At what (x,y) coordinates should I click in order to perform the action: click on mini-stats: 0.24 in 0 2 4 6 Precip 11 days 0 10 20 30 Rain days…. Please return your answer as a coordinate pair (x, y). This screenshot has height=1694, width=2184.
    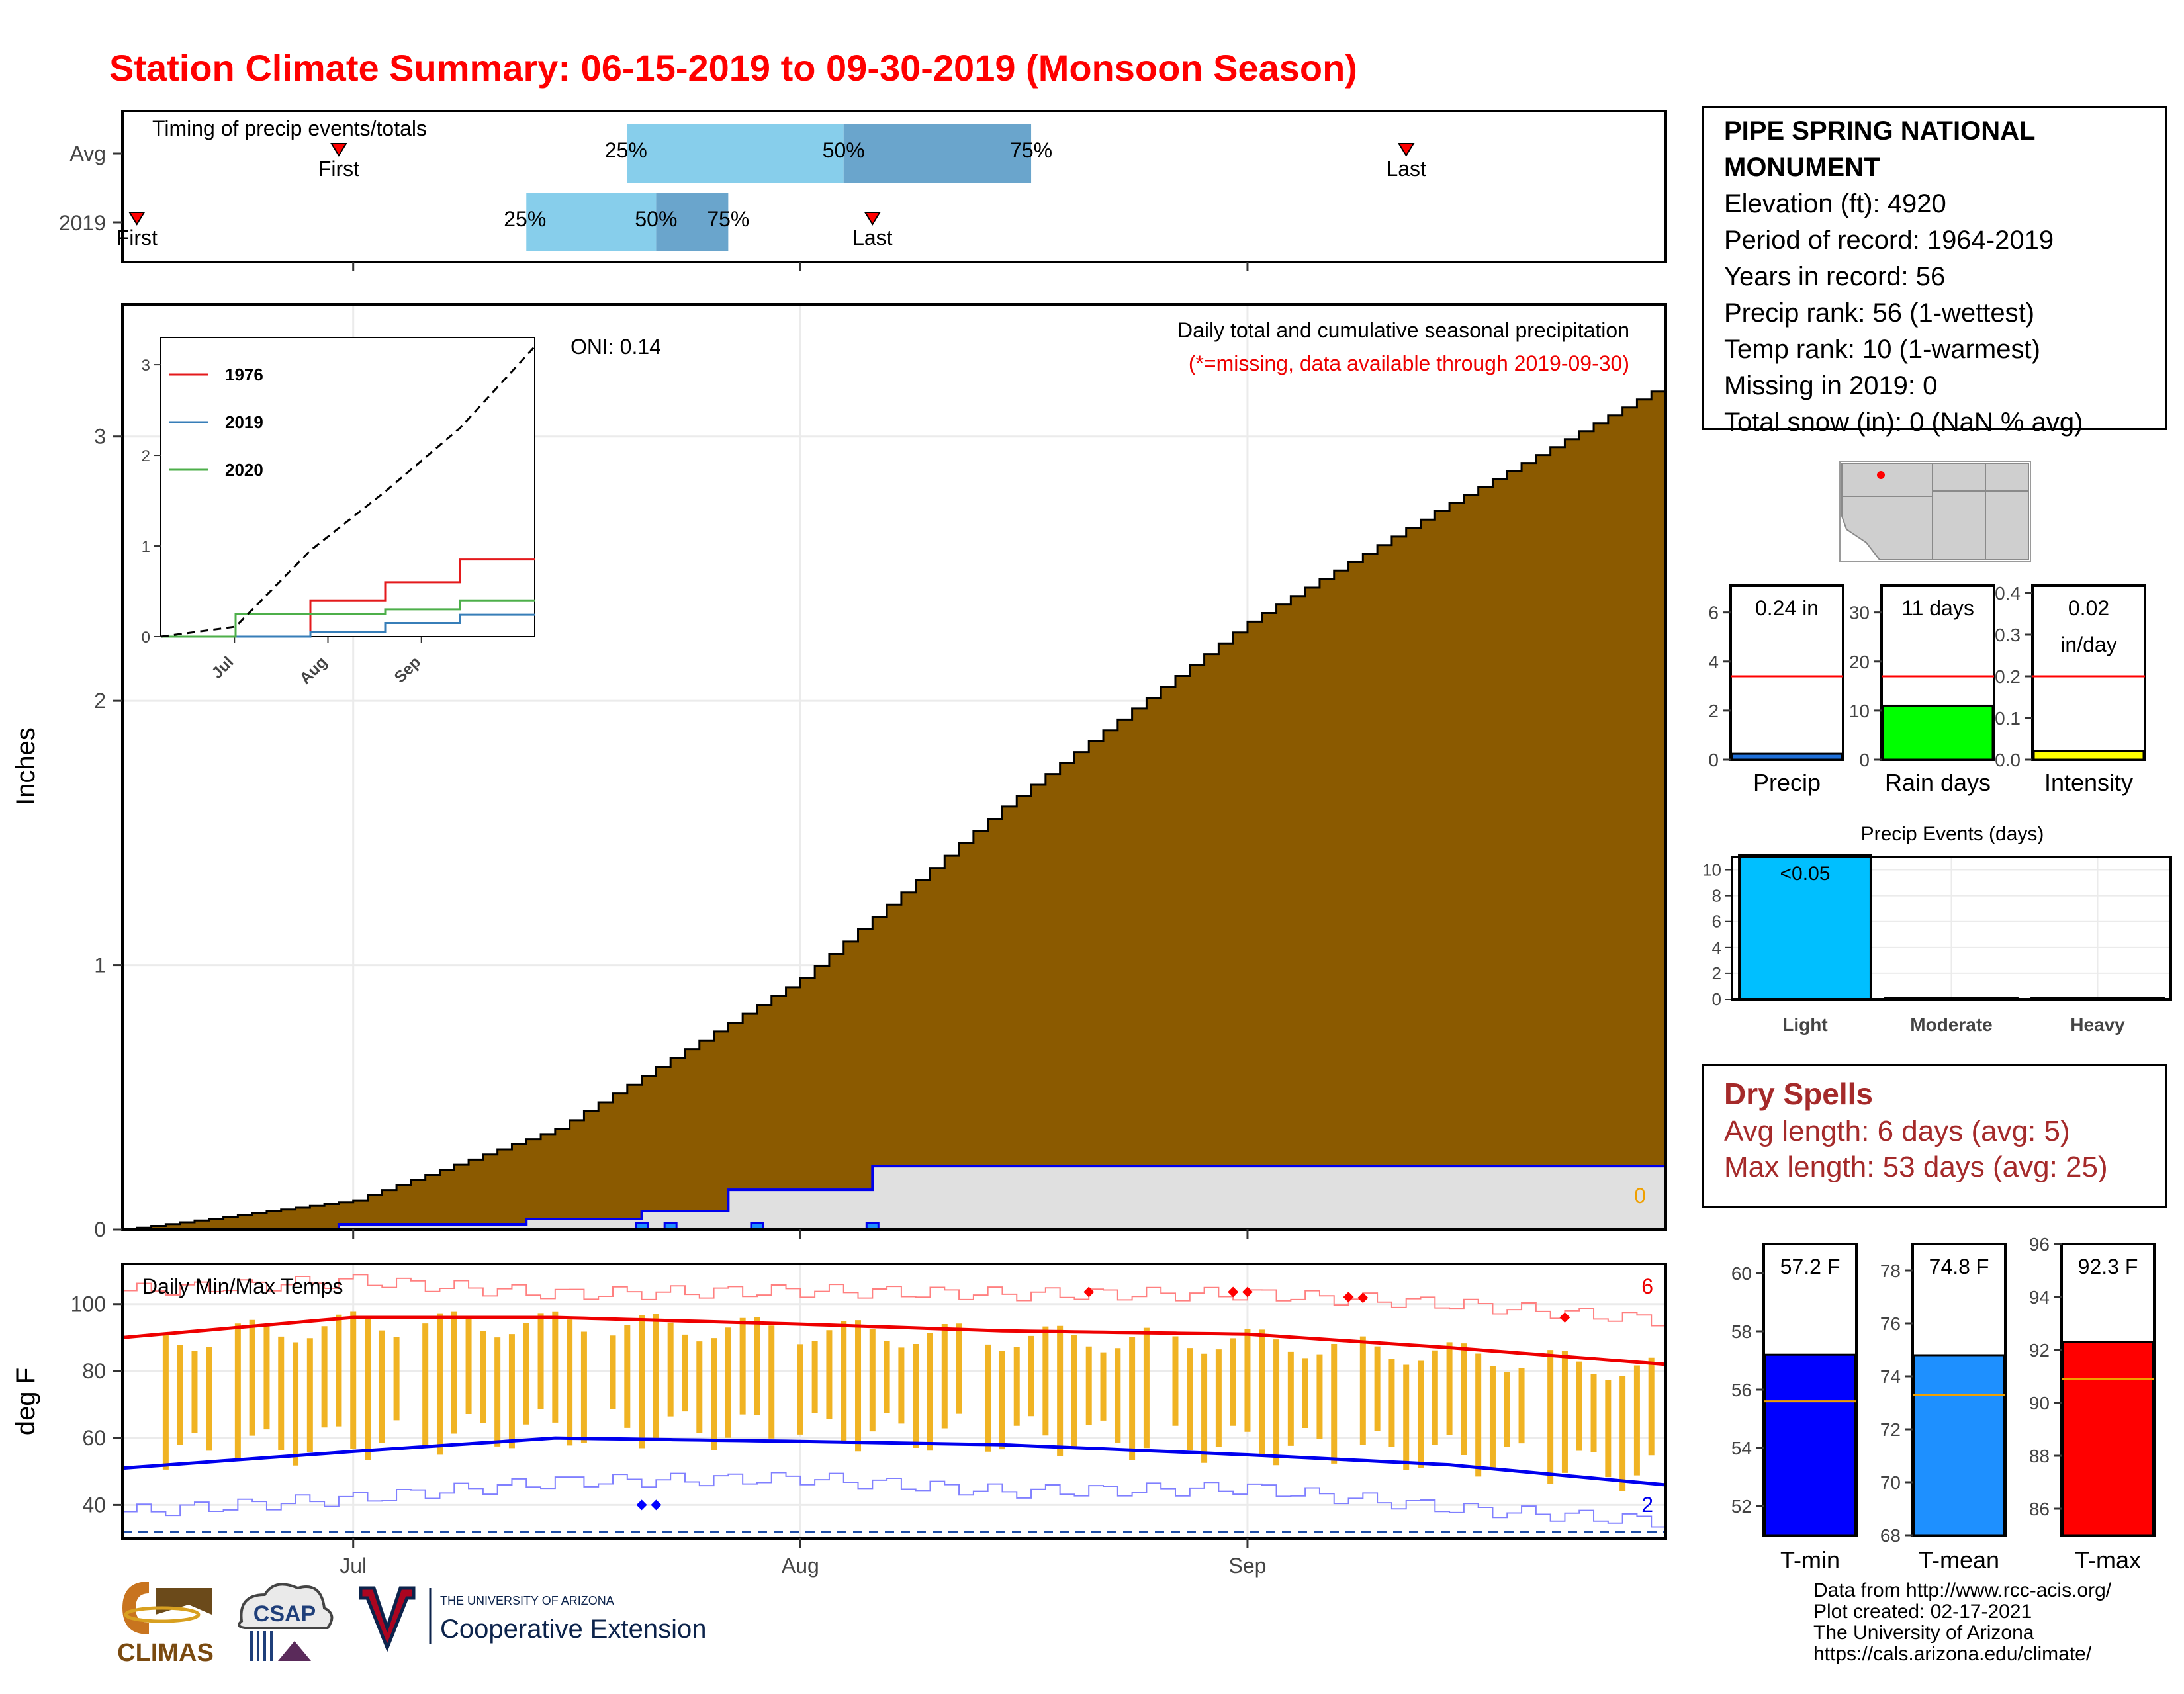
    Looking at the image, I should click on (1927, 689).